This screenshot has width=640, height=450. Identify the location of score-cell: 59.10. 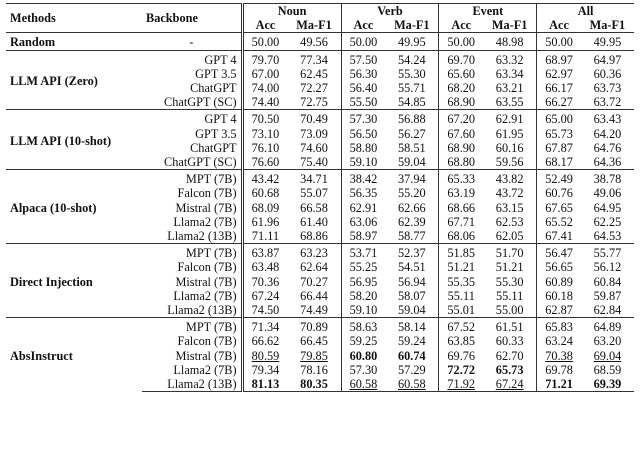
(363, 162).